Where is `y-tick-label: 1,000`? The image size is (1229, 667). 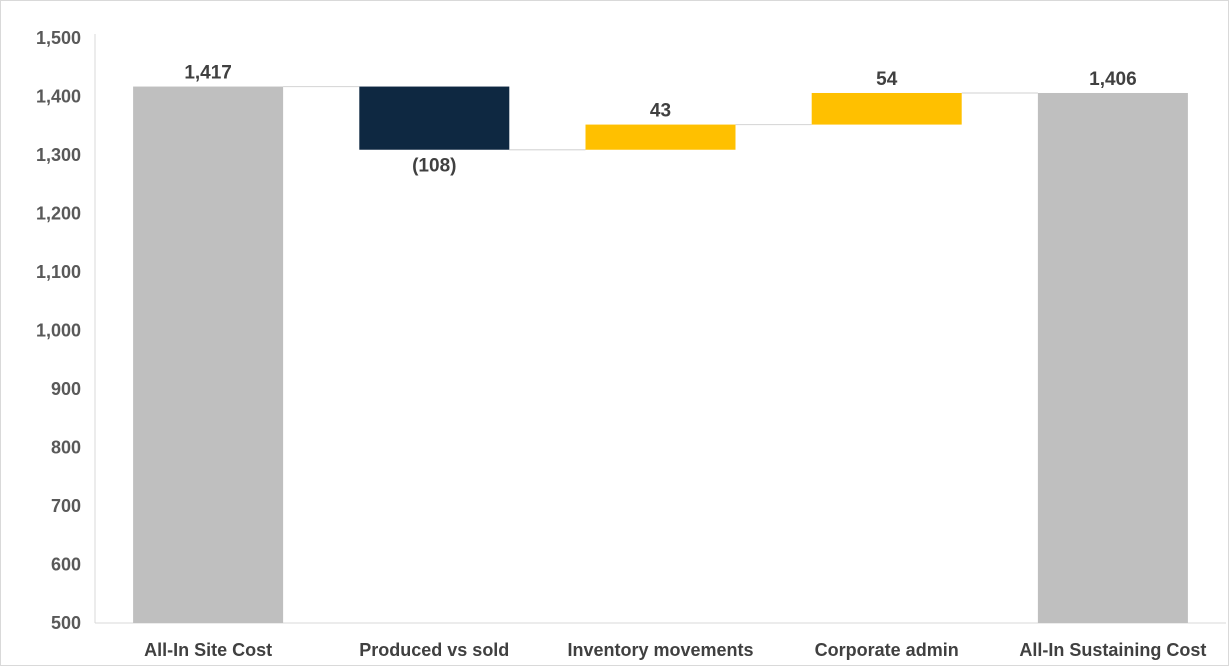 y-tick-label: 1,000 is located at coordinates (58, 331).